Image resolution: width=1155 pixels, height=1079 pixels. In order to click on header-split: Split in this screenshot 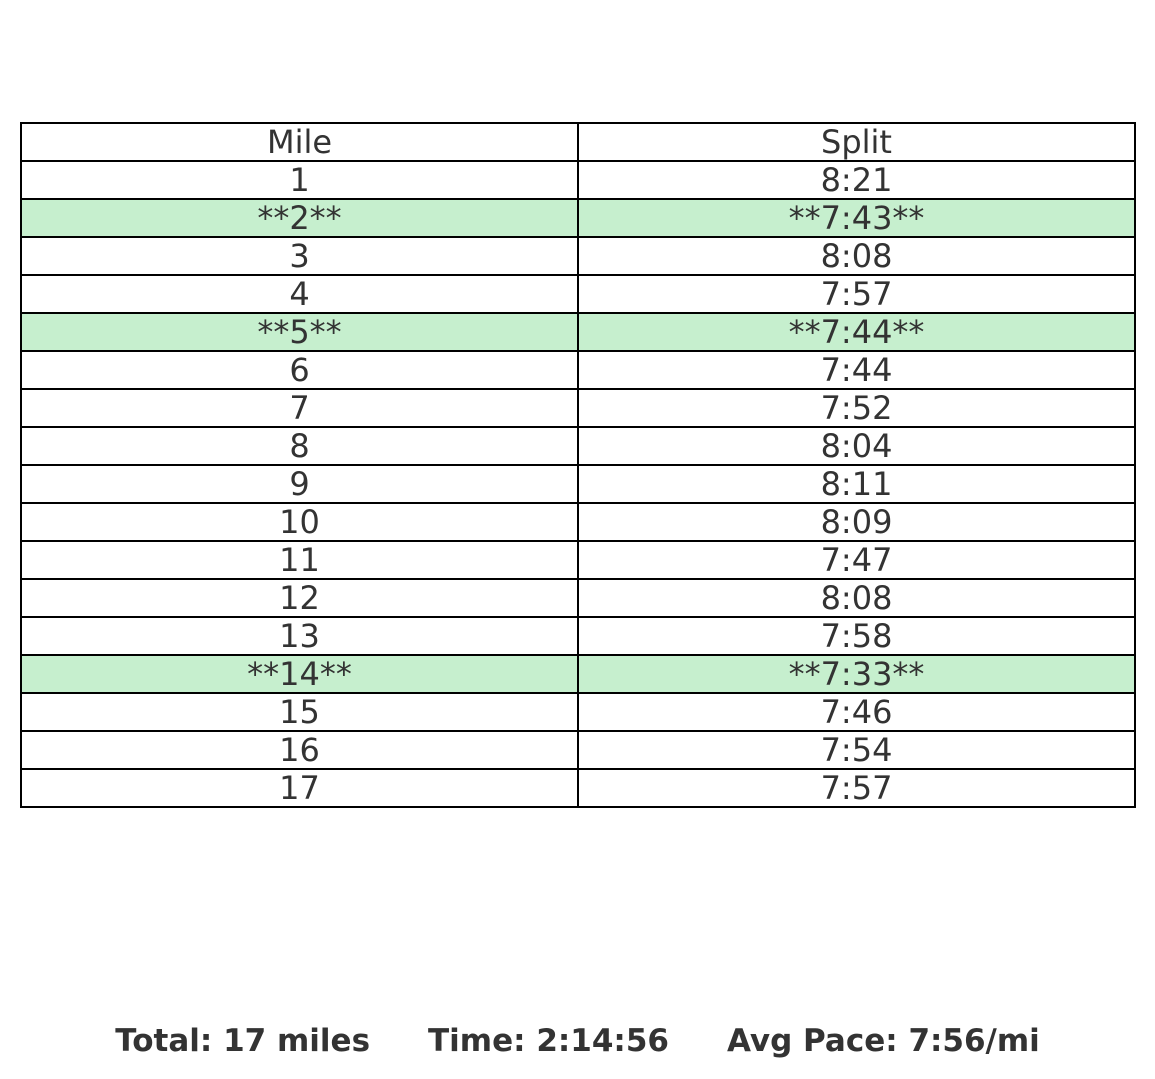, I will do `click(856, 142)`.